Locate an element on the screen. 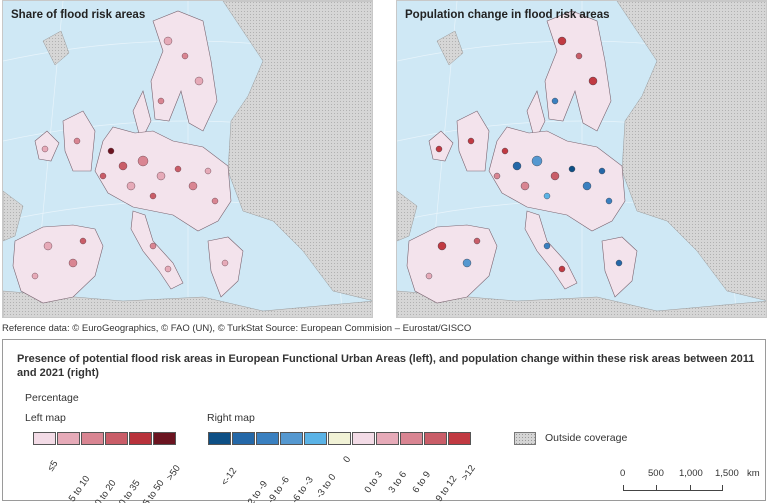 The width and height of the screenshot is (768, 503). left-map-class-label: 20 to 35 is located at coordinates (128, 490).